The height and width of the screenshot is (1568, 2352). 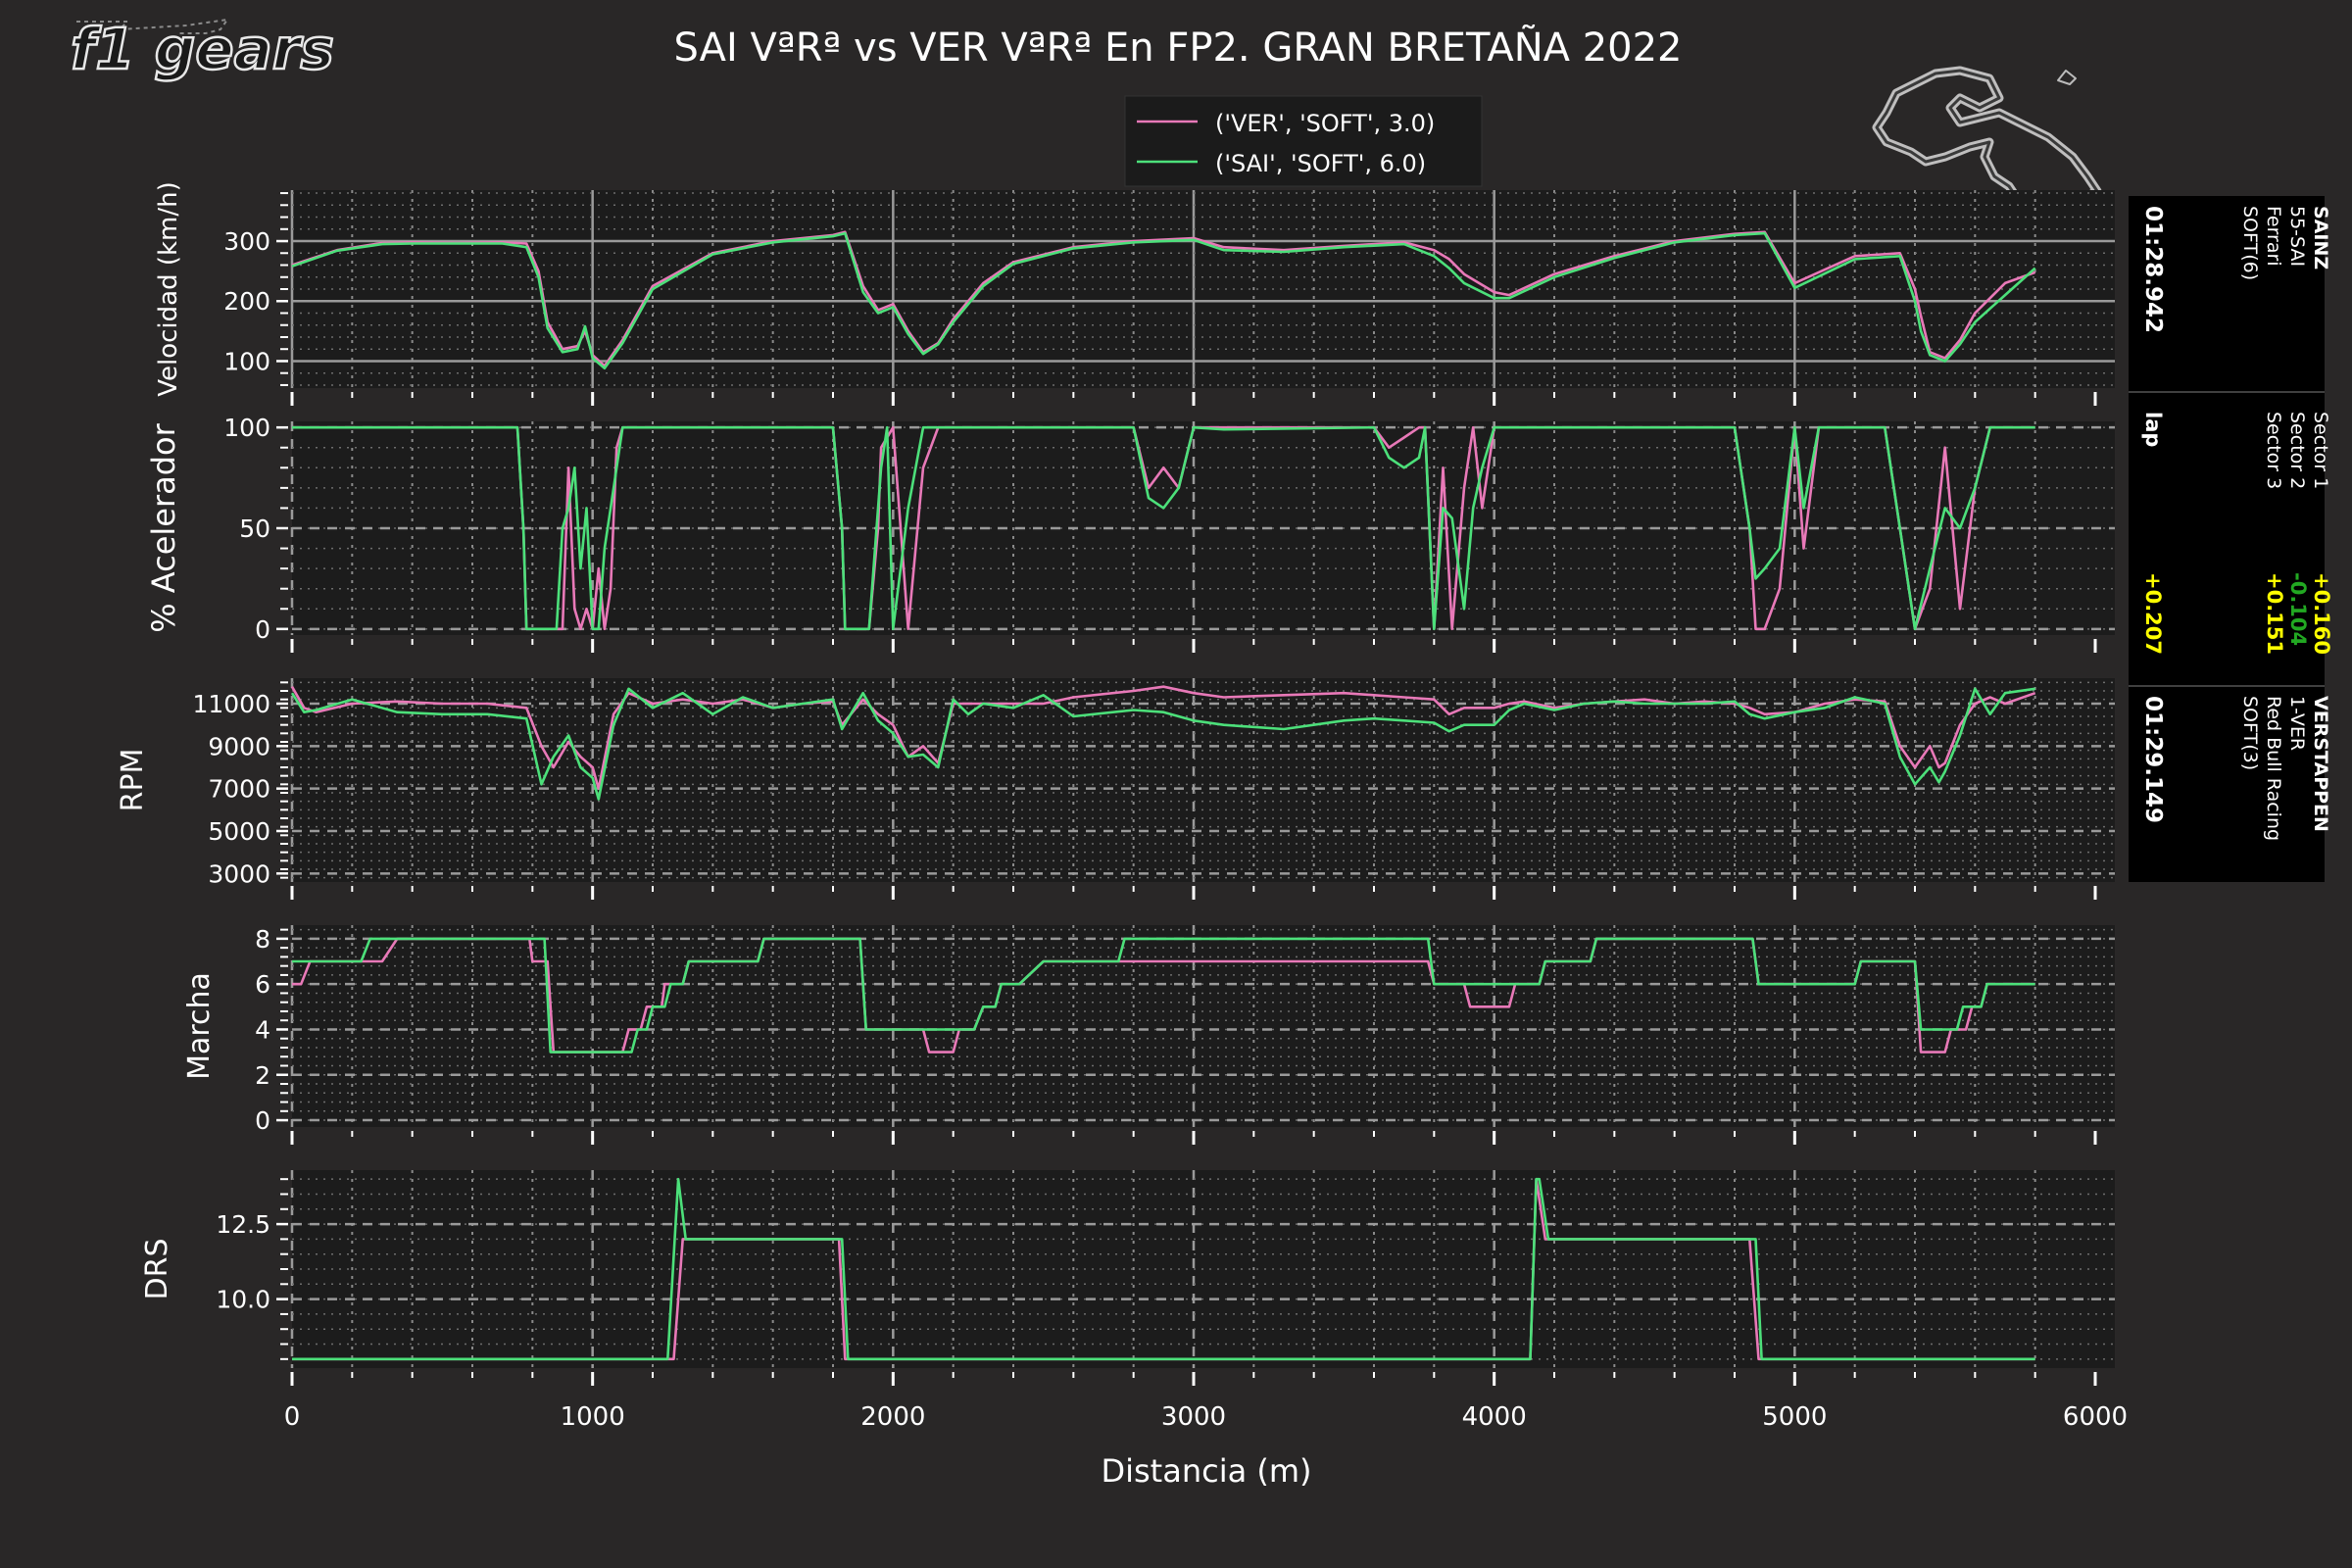 What do you see at coordinates (168, 289) in the screenshot?
I see `y-axis-label: Velocidad (km/h)` at bounding box center [168, 289].